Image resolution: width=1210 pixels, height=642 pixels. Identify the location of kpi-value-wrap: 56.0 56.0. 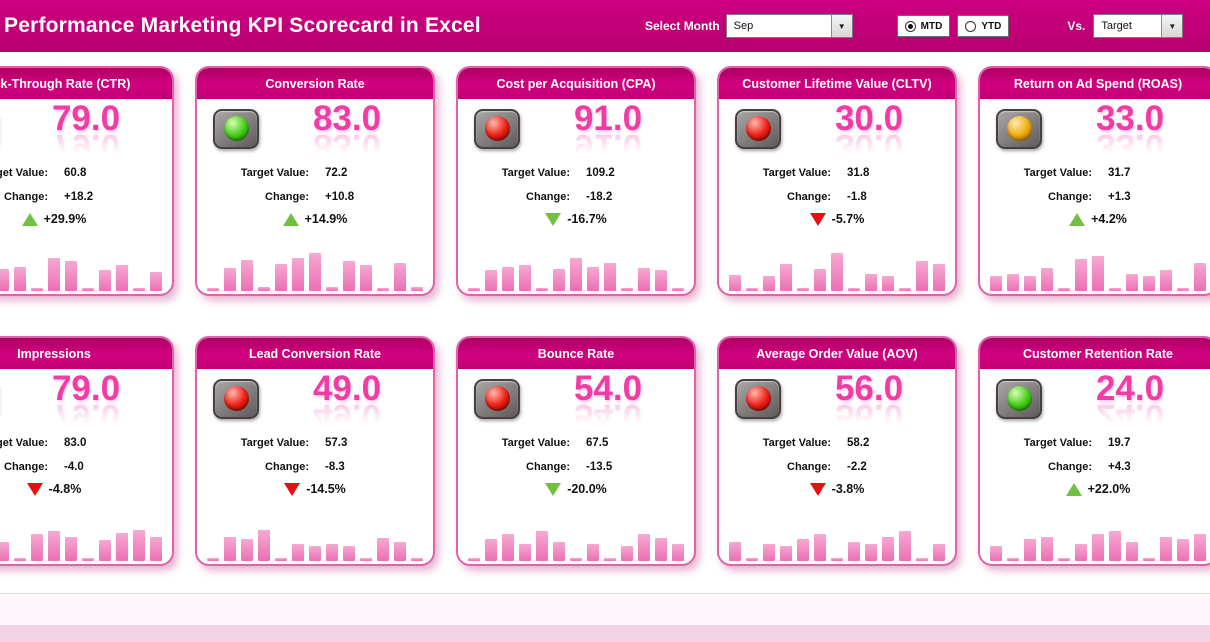
(869, 410).